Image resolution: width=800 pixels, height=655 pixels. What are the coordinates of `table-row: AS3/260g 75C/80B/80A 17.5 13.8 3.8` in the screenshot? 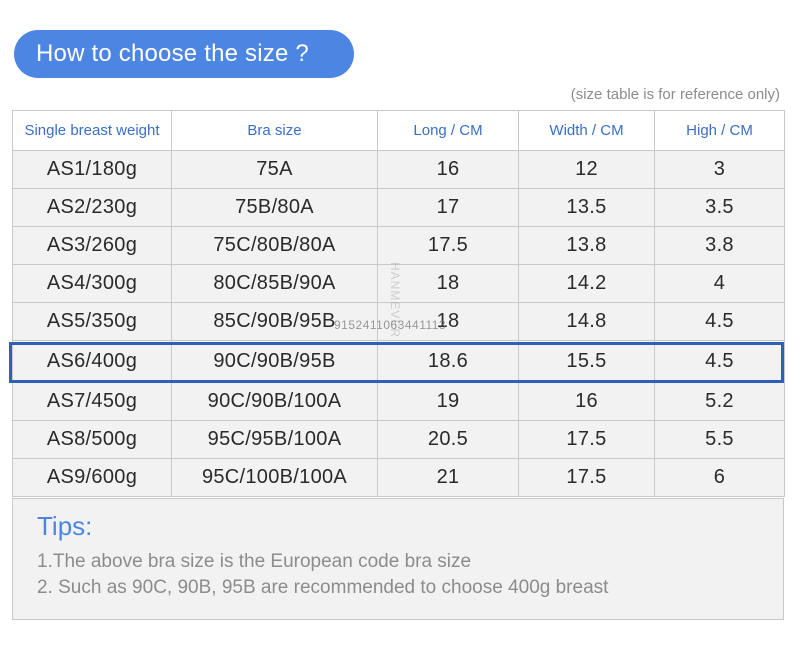 It's located at (398, 245).